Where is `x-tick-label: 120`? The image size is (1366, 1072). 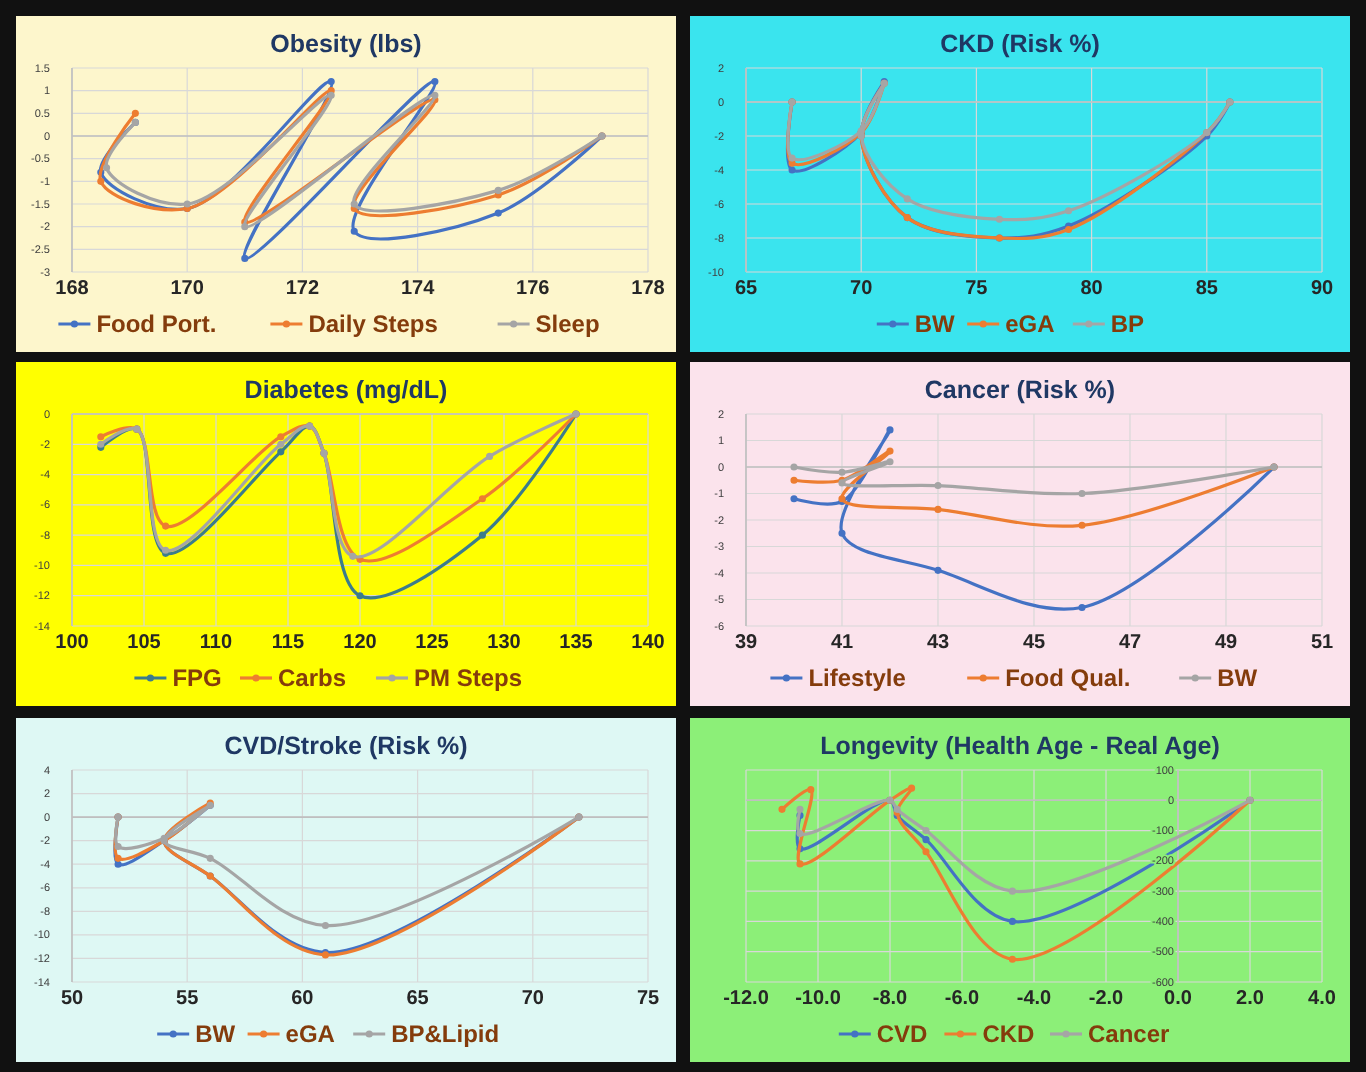
x-tick-label: 120 is located at coordinates (360, 643).